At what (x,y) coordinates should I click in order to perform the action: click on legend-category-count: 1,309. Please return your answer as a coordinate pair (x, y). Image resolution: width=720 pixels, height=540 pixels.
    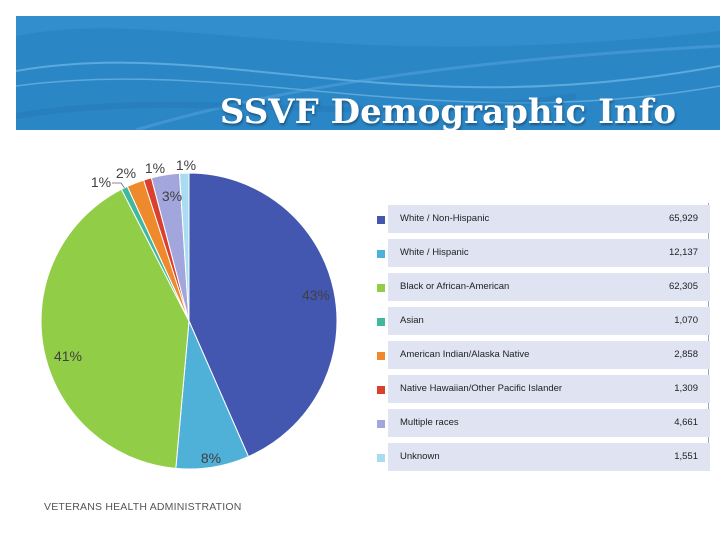
    Looking at the image, I should click on (686, 388).